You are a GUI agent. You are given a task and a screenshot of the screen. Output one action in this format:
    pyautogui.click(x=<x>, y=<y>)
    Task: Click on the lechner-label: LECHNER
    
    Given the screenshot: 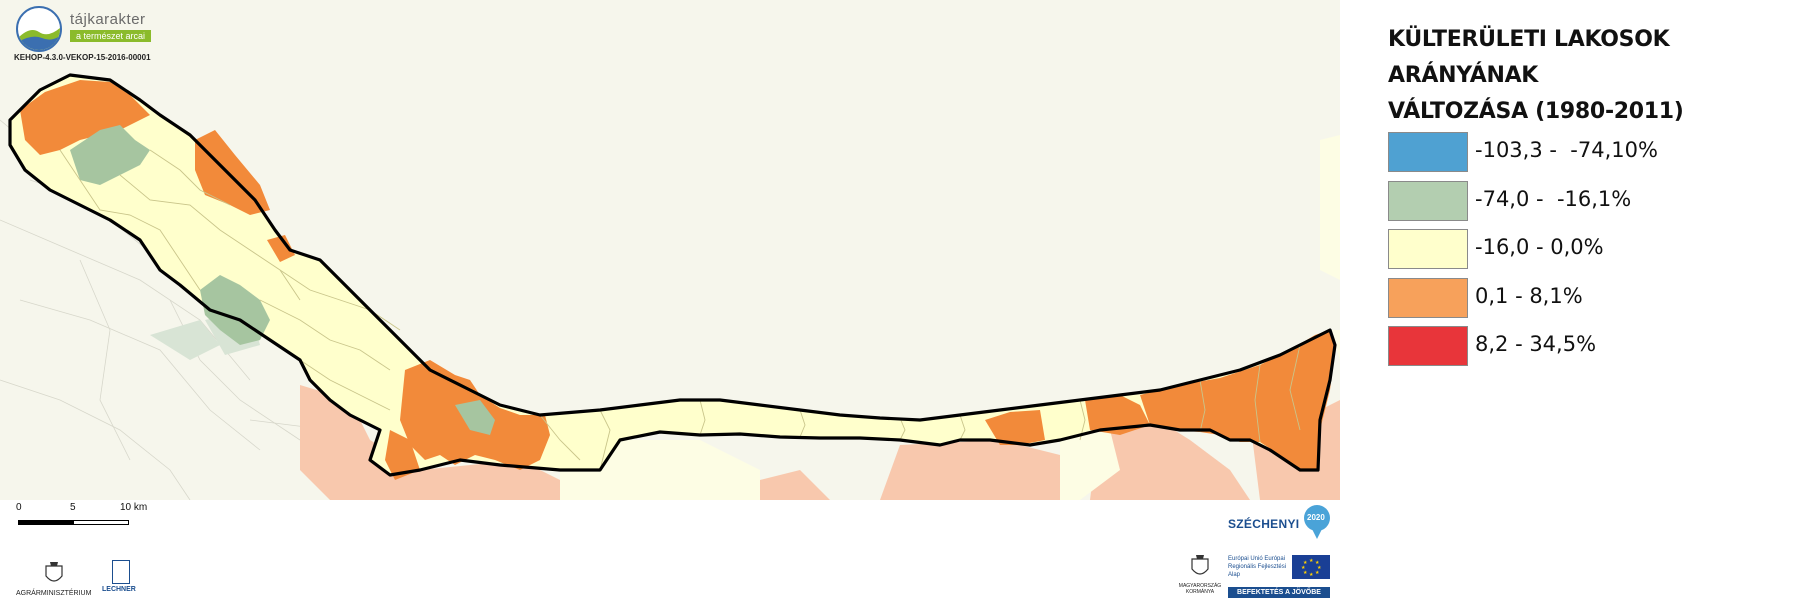 What is the action you would take?
    pyautogui.click(x=119, y=589)
    